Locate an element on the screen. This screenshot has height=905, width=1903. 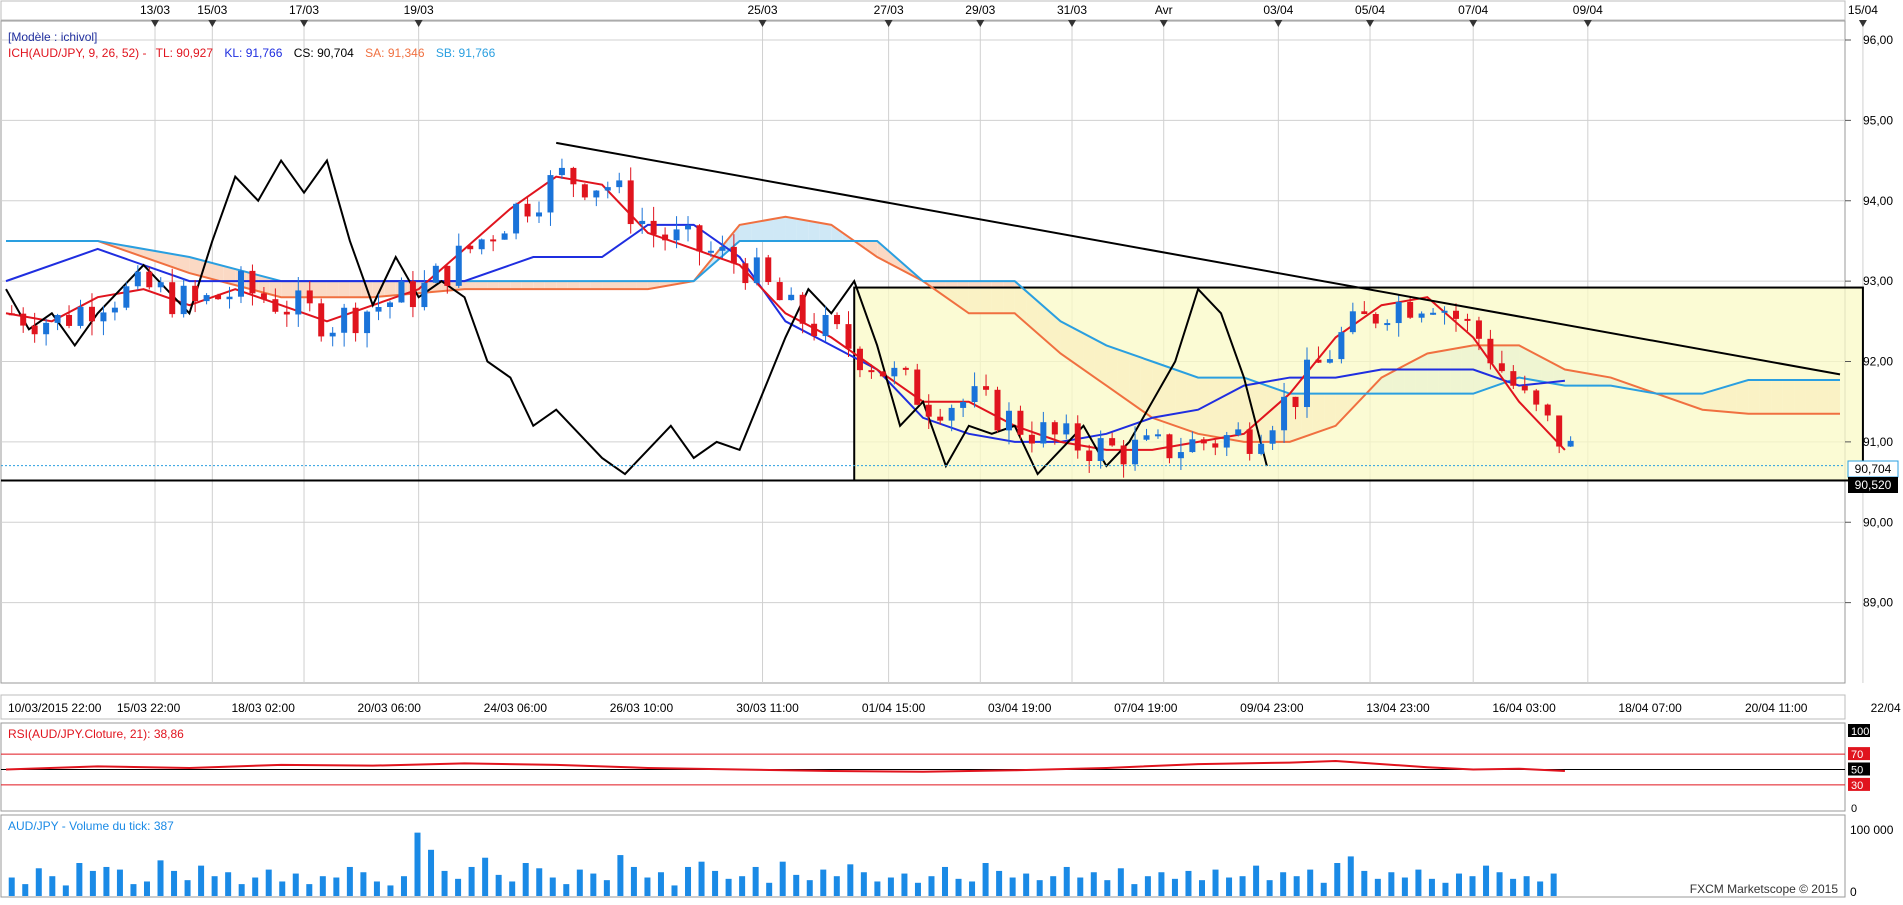
top-date-label: 19/03 is located at coordinates (419, 10).